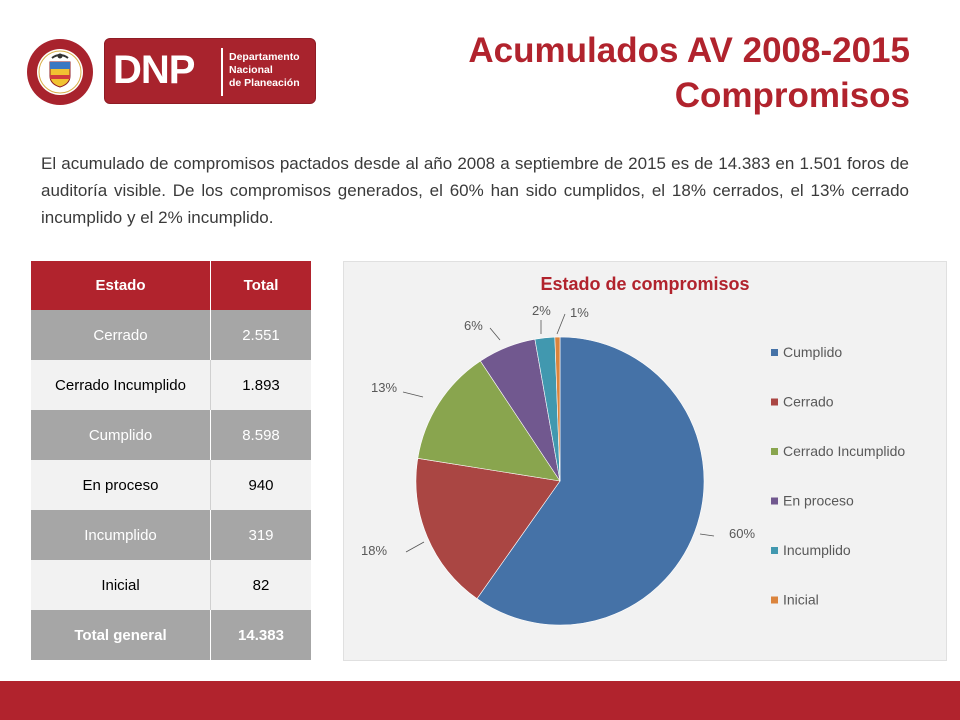 The image size is (960, 720). I want to click on pie-data-labels: 60% 18% 13% 6% 2% 1%, so click(558, 430).